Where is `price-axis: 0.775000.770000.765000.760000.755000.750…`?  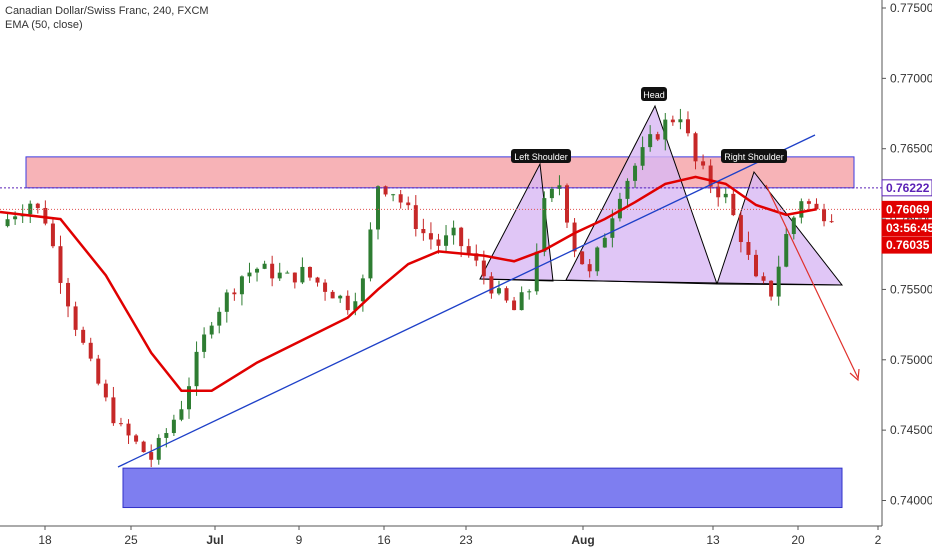 price-axis: 0.775000.770000.765000.760000.755000.750… is located at coordinates (906, 263).